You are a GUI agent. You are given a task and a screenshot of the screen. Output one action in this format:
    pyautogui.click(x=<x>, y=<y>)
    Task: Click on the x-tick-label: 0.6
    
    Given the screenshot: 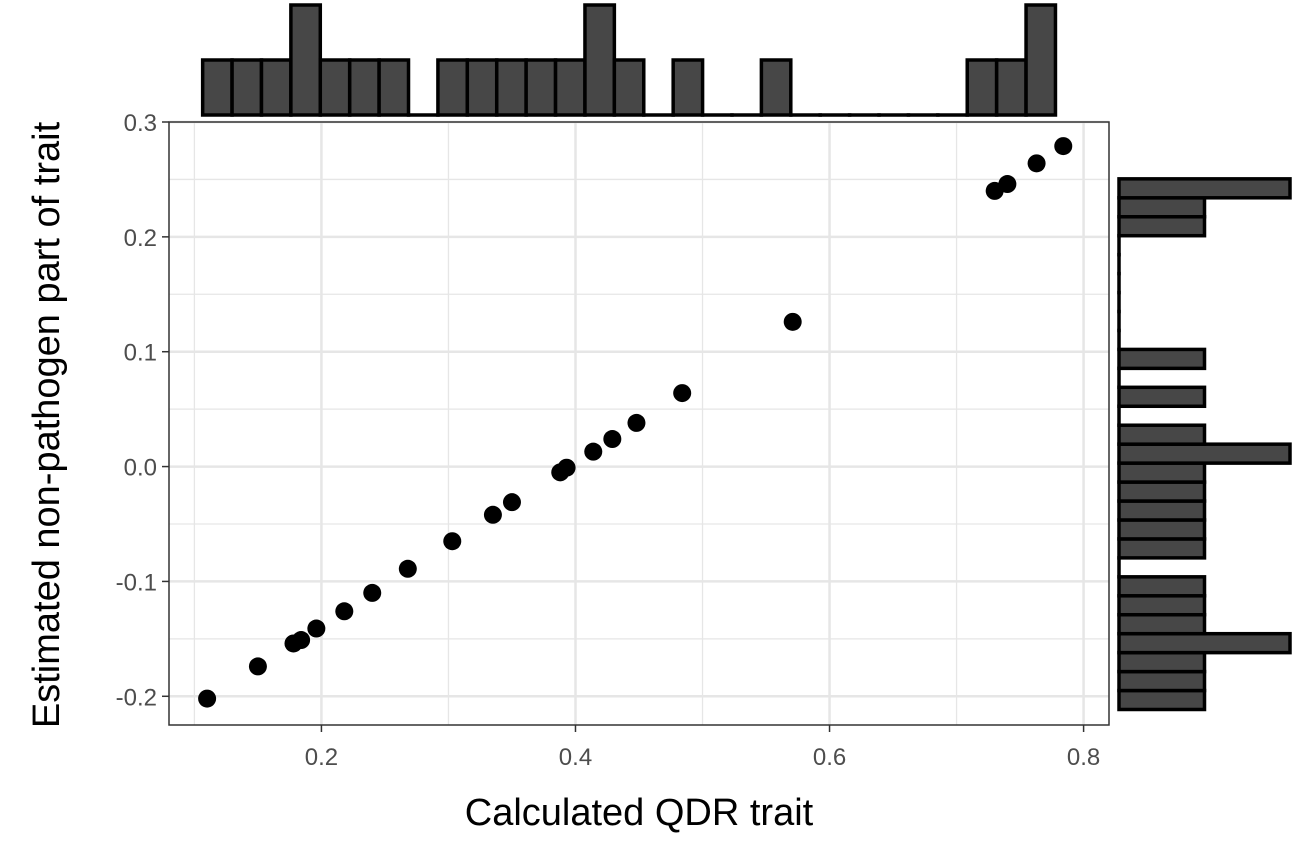 What is the action you would take?
    pyautogui.click(x=829, y=757)
    